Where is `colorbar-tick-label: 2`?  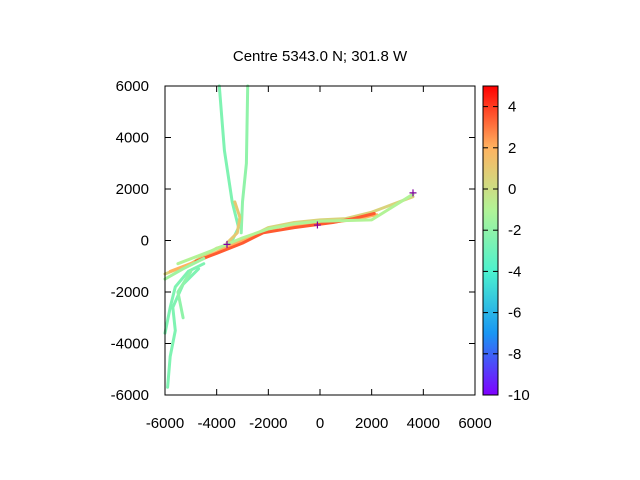 colorbar-tick-label: 2 is located at coordinates (512, 148).